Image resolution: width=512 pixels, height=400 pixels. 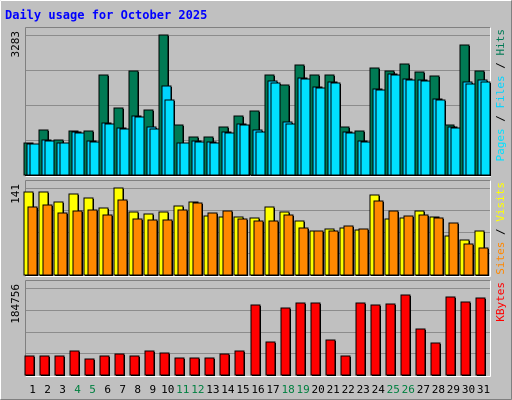 What do you see at coordinates (500, 66) in the screenshot?
I see `panel-hits-series-label-part-3: /` at bounding box center [500, 66].